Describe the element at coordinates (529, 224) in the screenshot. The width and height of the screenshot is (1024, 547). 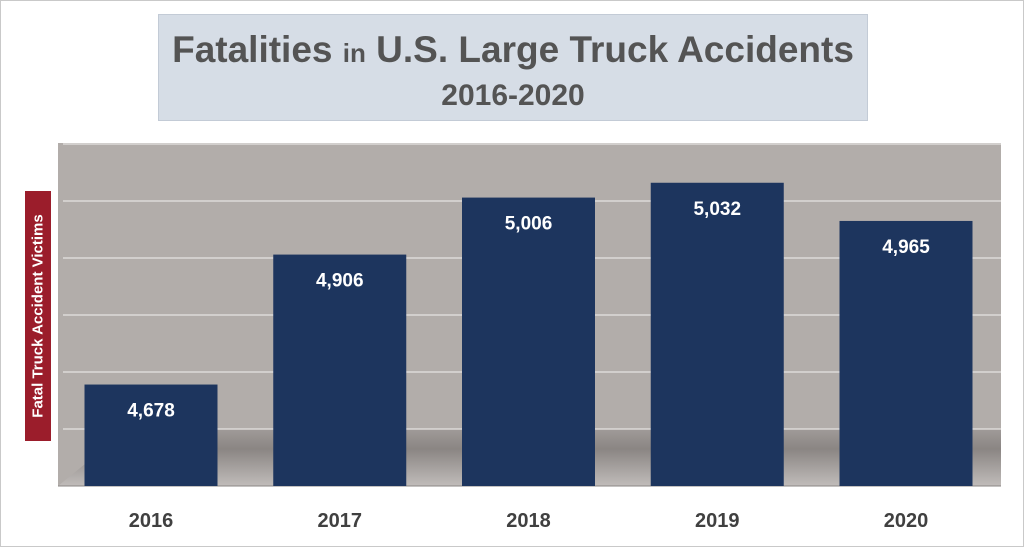
I see `data-label-2018: 5,006` at that location.